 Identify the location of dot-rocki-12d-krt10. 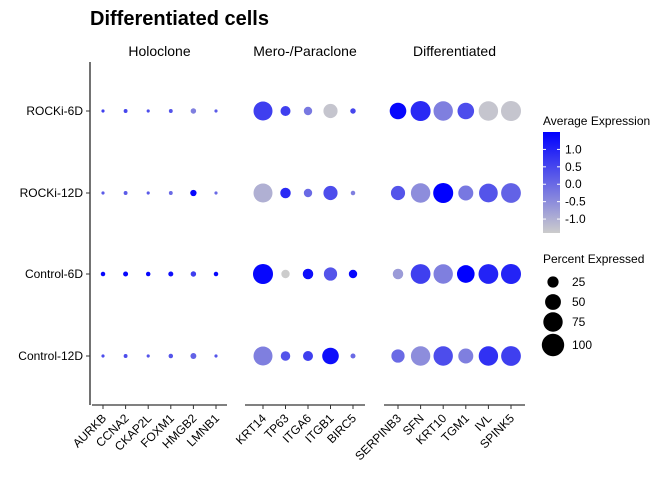
(443, 193).